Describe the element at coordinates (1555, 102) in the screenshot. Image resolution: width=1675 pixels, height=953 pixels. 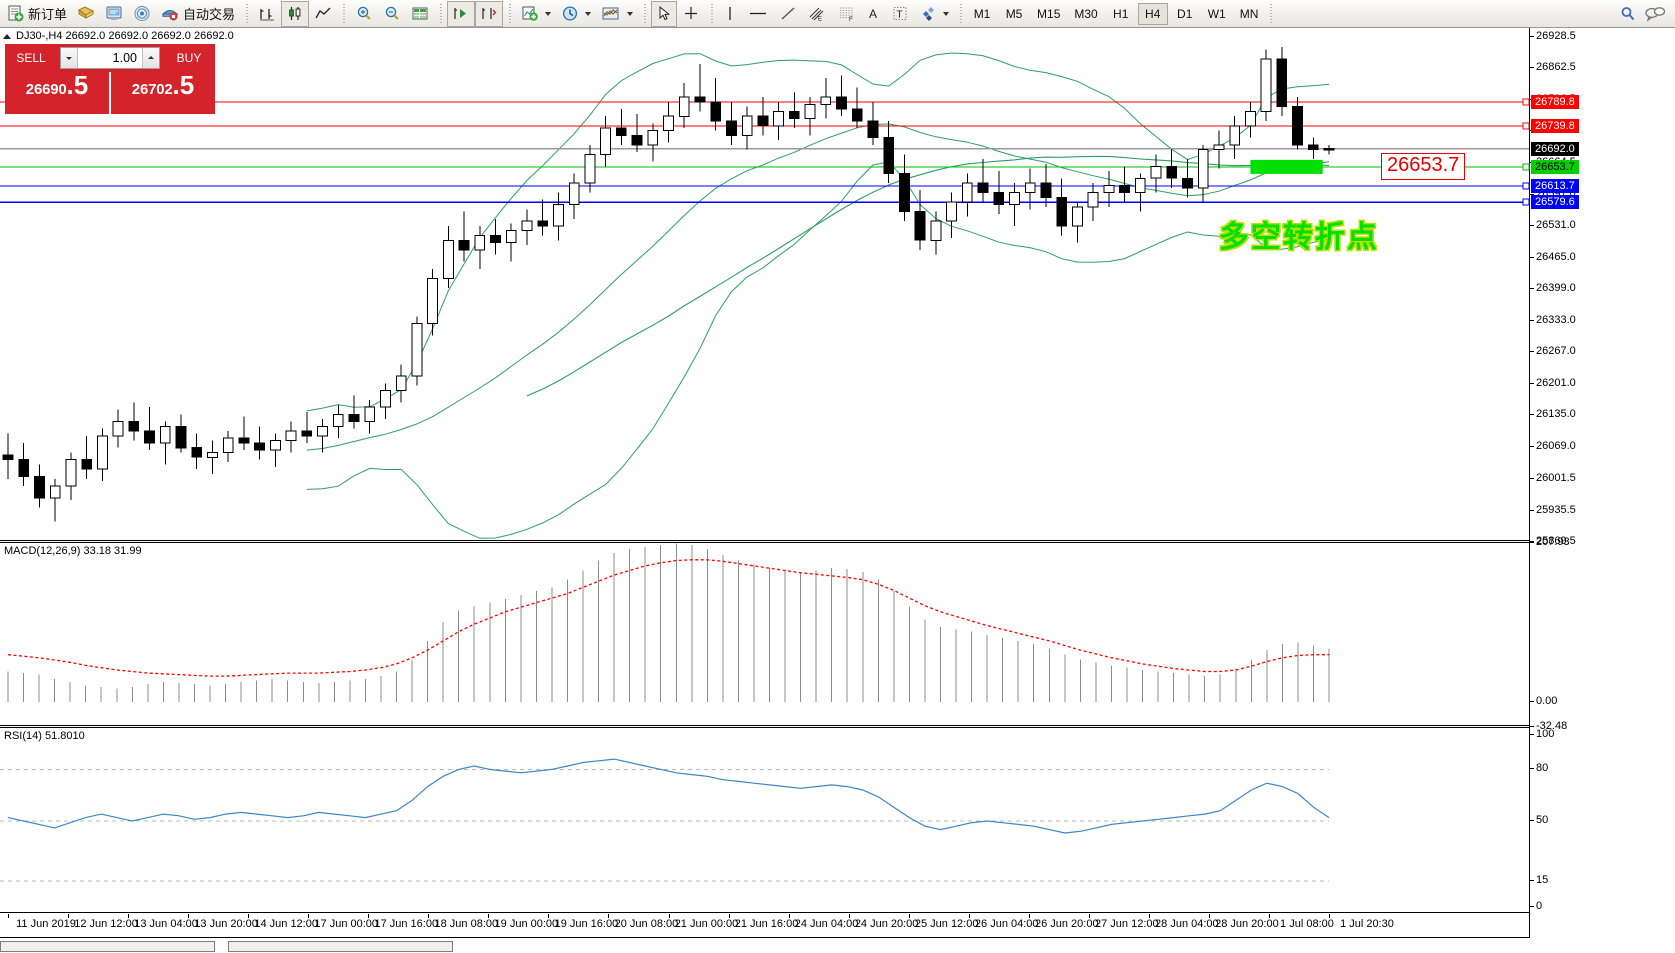
I see `price-level-badge-resistance-upper: 26789.8` at that location.